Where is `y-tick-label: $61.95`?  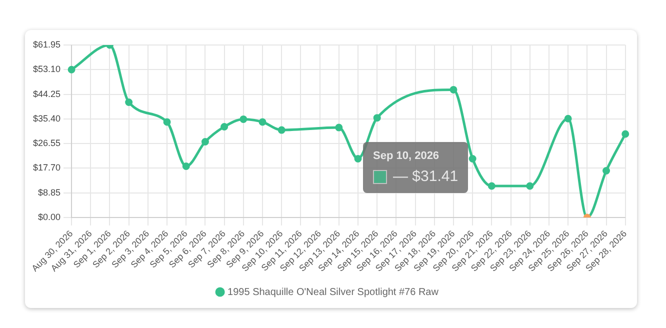
y-tick-label: $61.95 is located at coordinates (46, 44).